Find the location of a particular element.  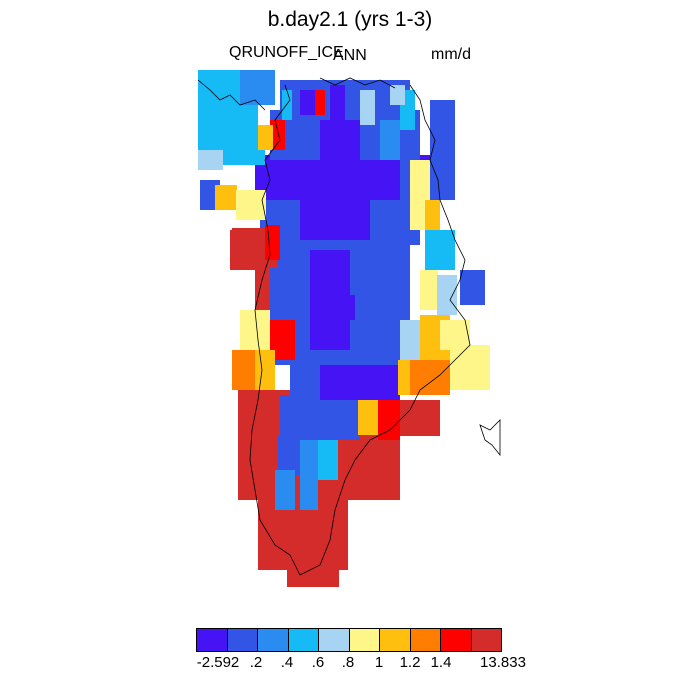

variable-label: QRUNOFF_ICE is located at coordinates (286, 52).